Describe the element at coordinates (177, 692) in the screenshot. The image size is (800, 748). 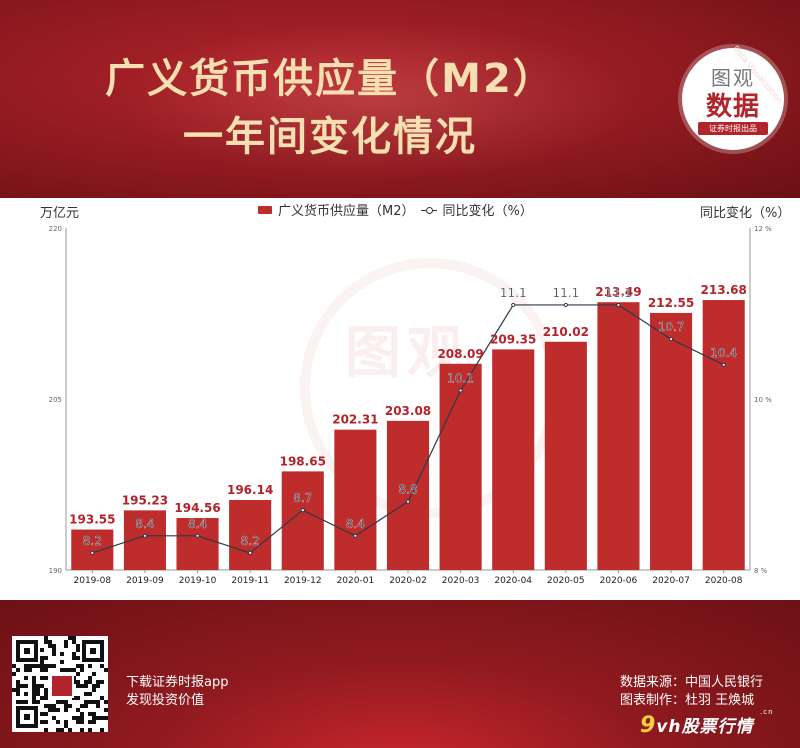
I see `app-promo: 下载证券时报app 发现投资价值` at that location.